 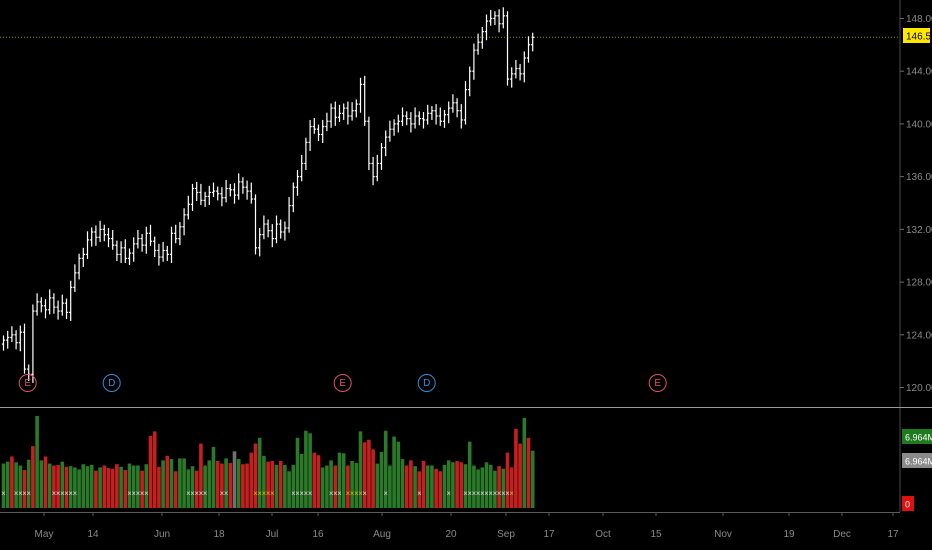 What do you see at coordinates (723, 534) in the screenshot?
I see `x-tick-label: Nov` at bounding box center [723, 534].